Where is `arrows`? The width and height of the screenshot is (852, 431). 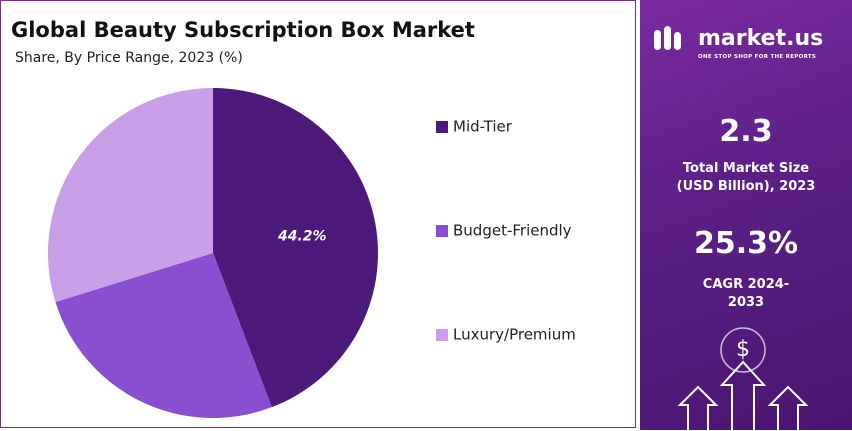
arrows is located at coordinates (743, 395).